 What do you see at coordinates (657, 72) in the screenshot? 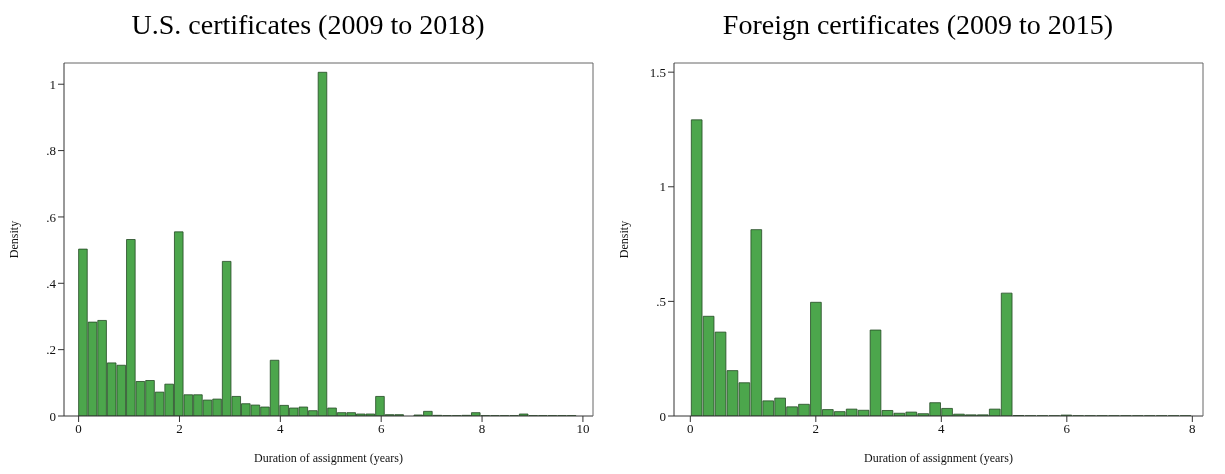
I see `y-tick-label: 1.5` at bounding box center [657, 72].